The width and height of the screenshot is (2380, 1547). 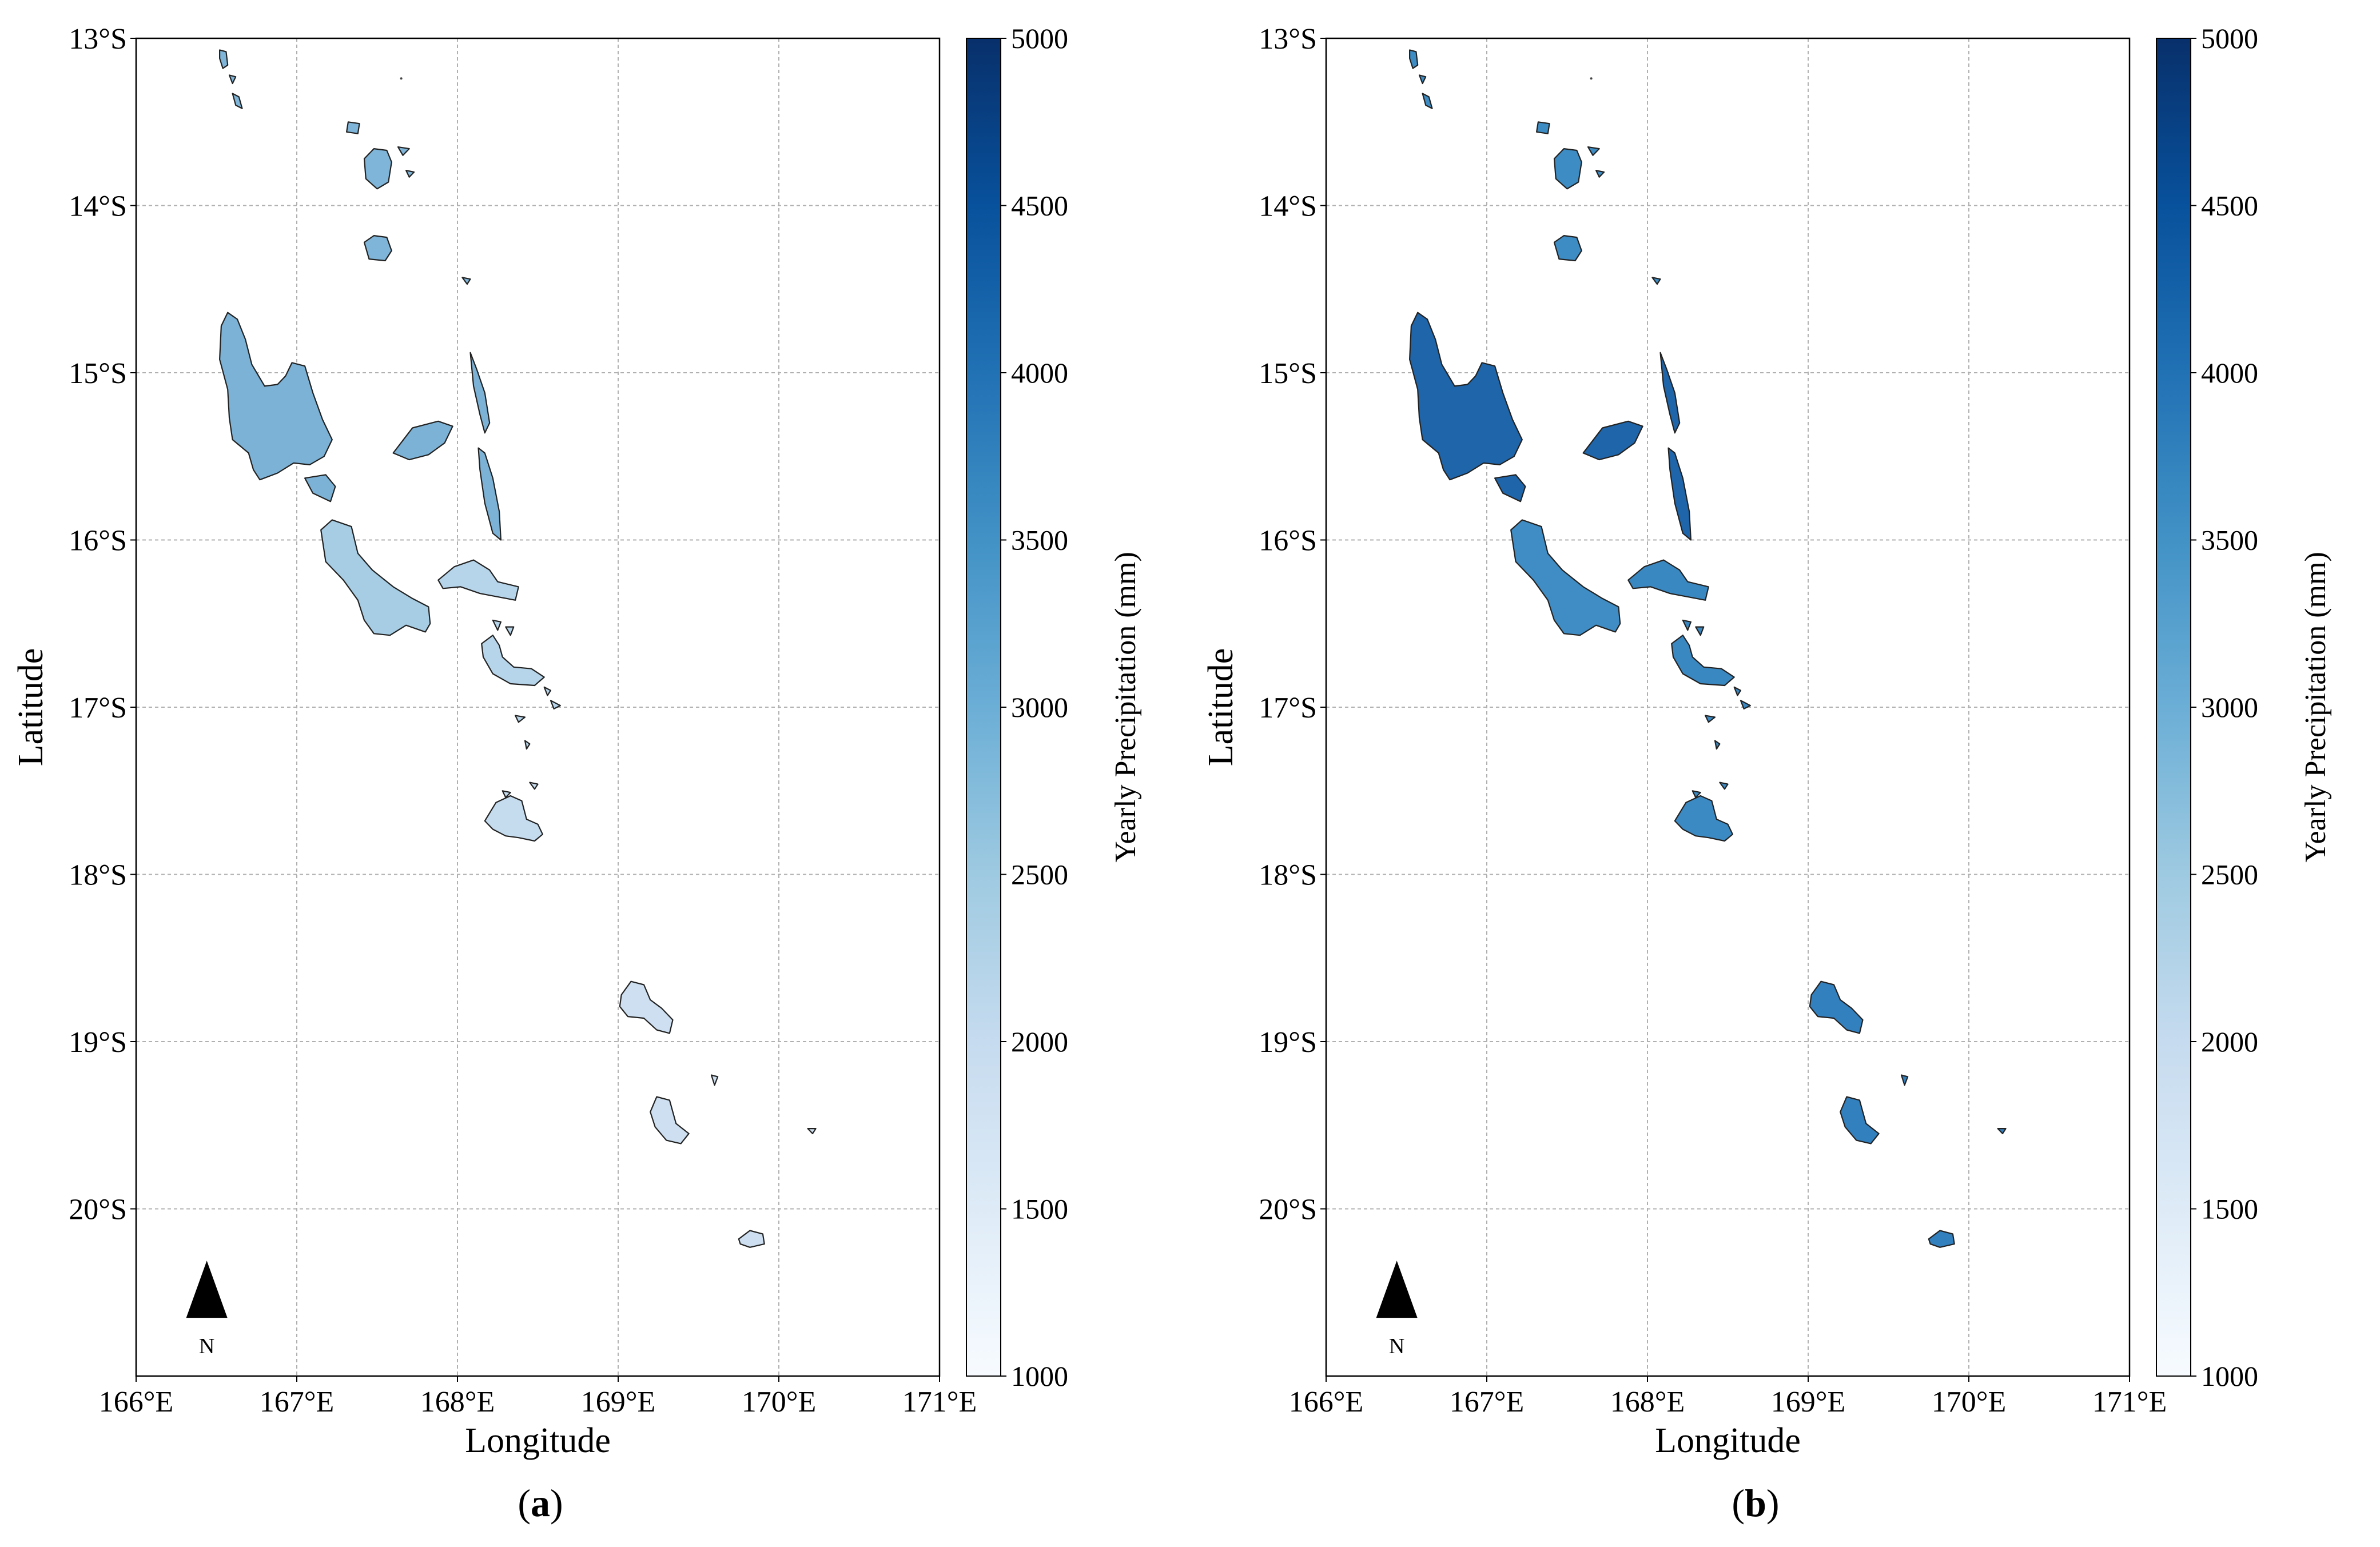 I want to click on north-arrow-icon, so click(x=1397, y=1289).